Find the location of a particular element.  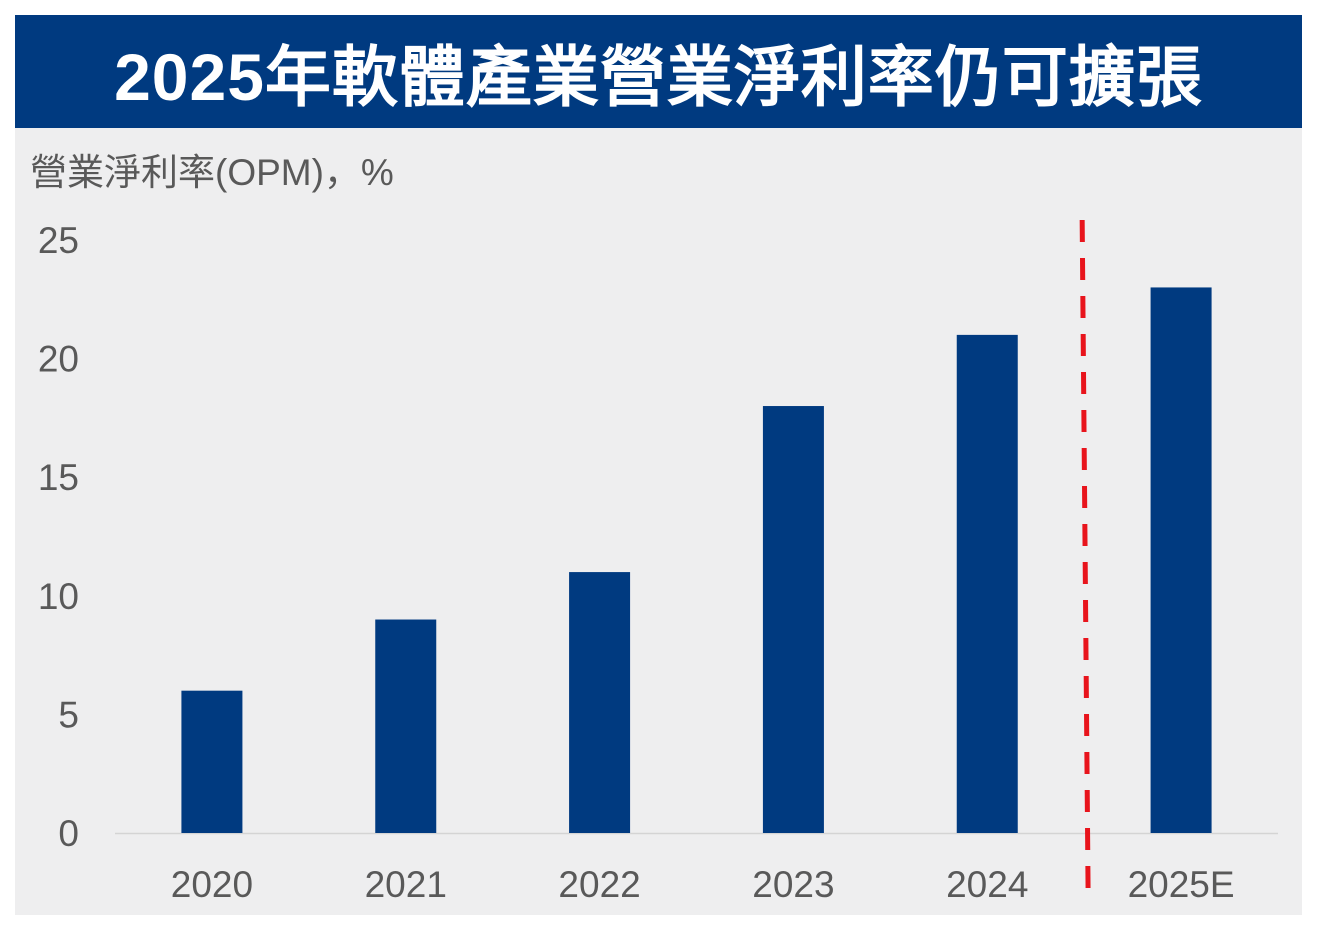

x-tick-label: 2025E is located at coordinates (1181, 884).